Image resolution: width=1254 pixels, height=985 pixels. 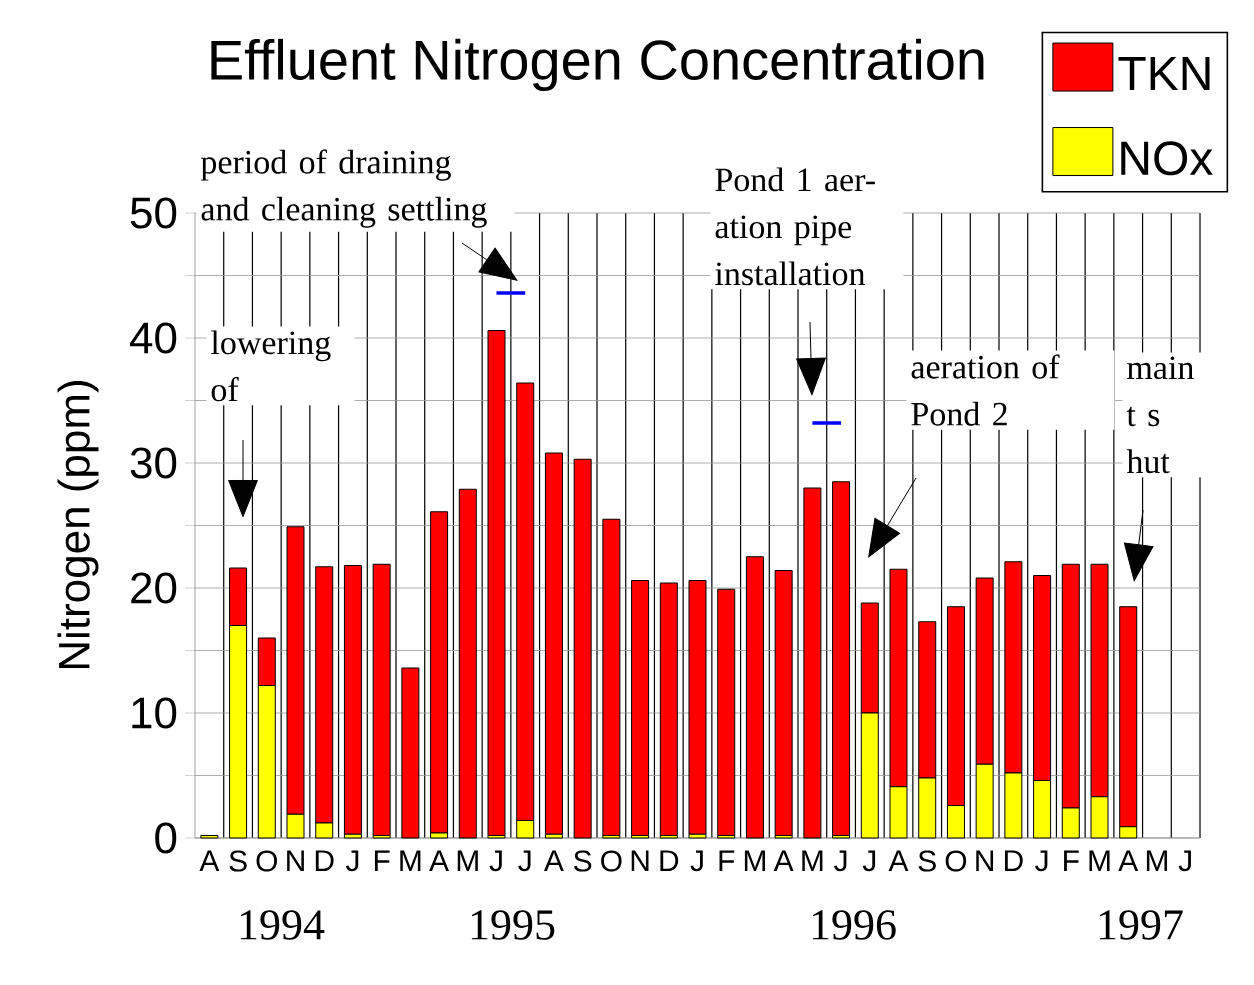 I want to click on y-tick-label: 10, so click(x=154, y=713).